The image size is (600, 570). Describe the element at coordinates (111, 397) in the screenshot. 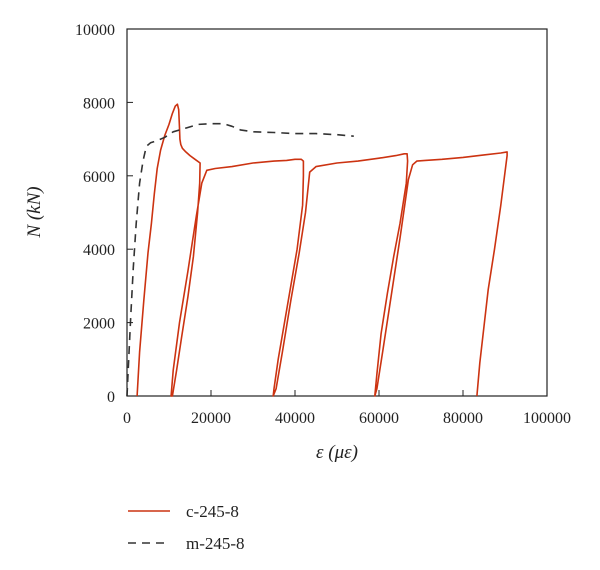

I see `y-tick-label: 0` at that location.